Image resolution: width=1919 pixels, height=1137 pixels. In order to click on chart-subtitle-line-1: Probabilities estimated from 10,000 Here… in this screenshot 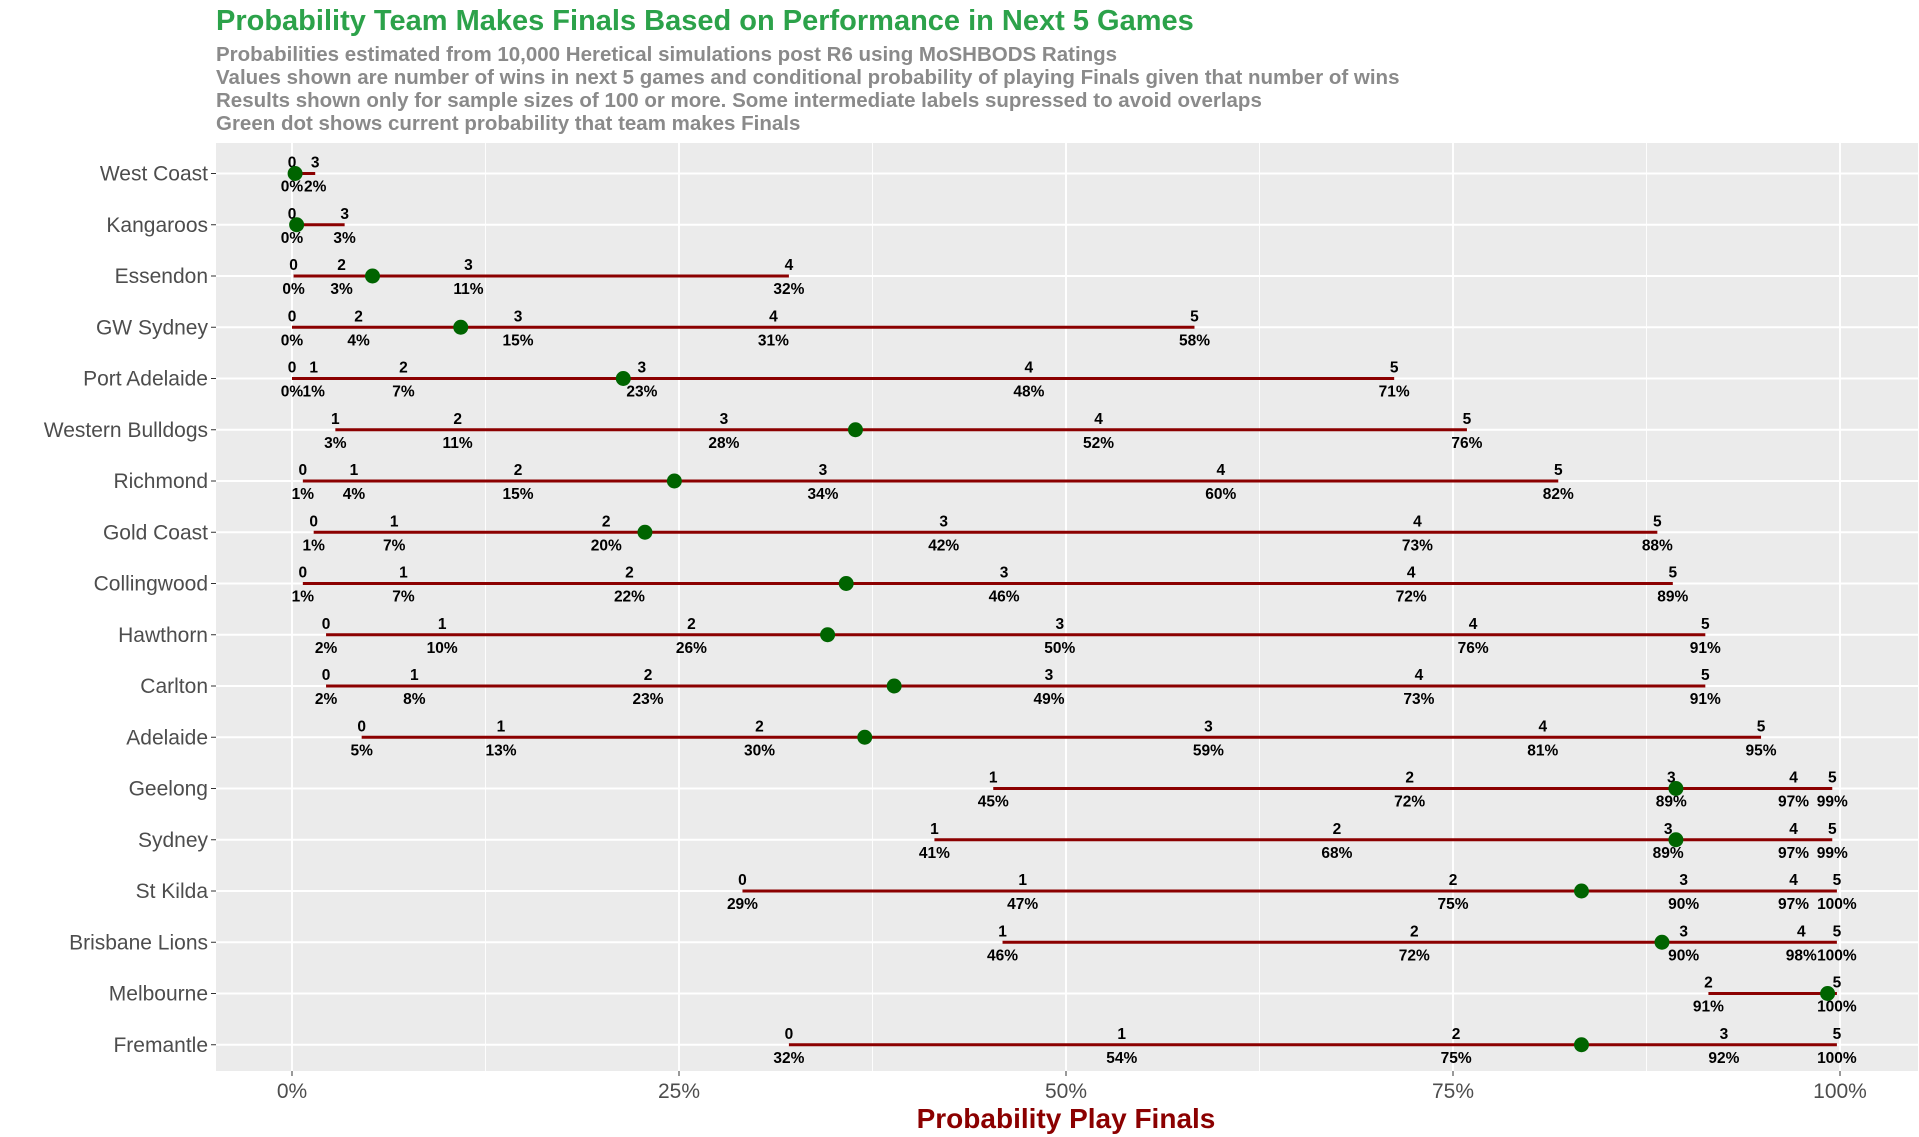, I will do `click(666, 54)`.